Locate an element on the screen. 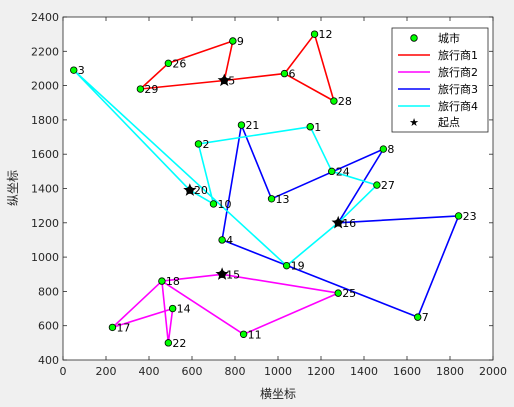 The width and height of the screenshot is (514, 407). city-label-27: 27 is located at coordinates (388, 185).